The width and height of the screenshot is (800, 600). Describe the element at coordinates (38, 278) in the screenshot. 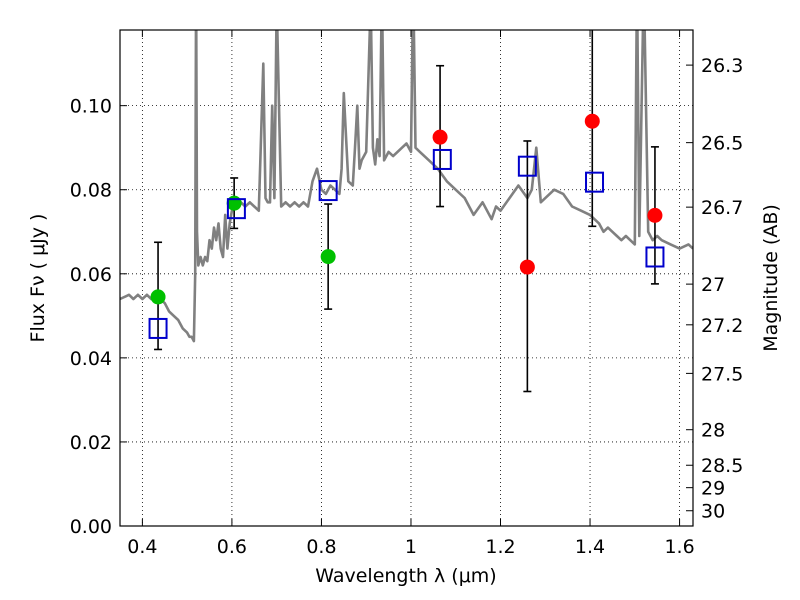

I see `y-axis-label: Flux Fν ( μJy )` at that location.